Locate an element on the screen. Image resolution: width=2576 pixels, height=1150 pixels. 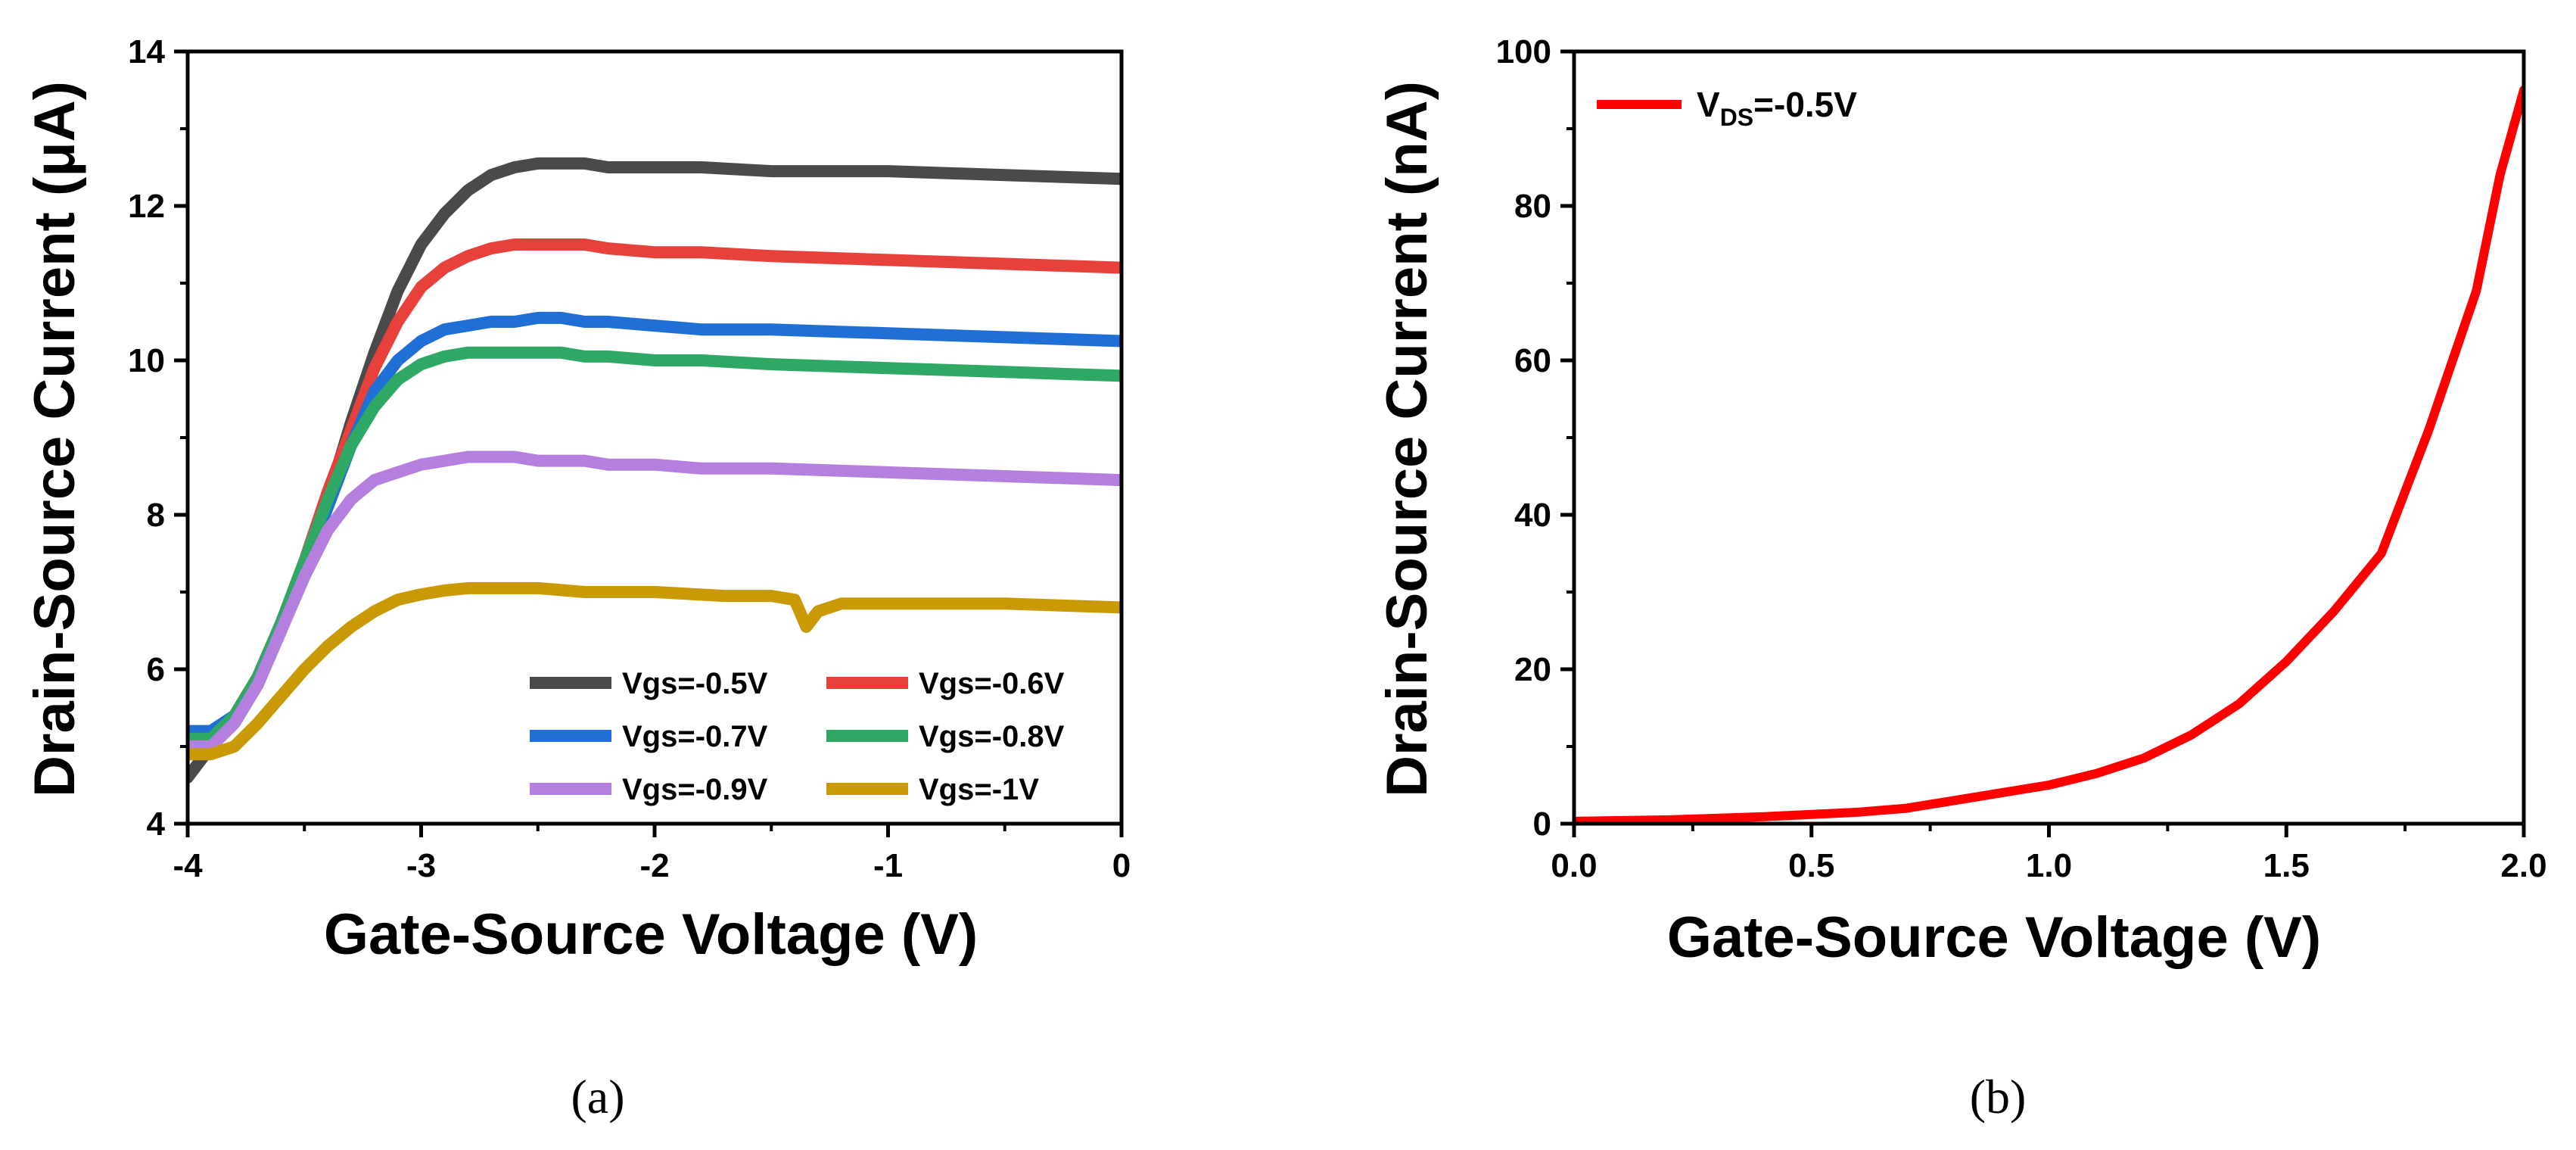
chart-b-ylabel: Drain-Source Current (nA) is located at coordinates (1407, 439).